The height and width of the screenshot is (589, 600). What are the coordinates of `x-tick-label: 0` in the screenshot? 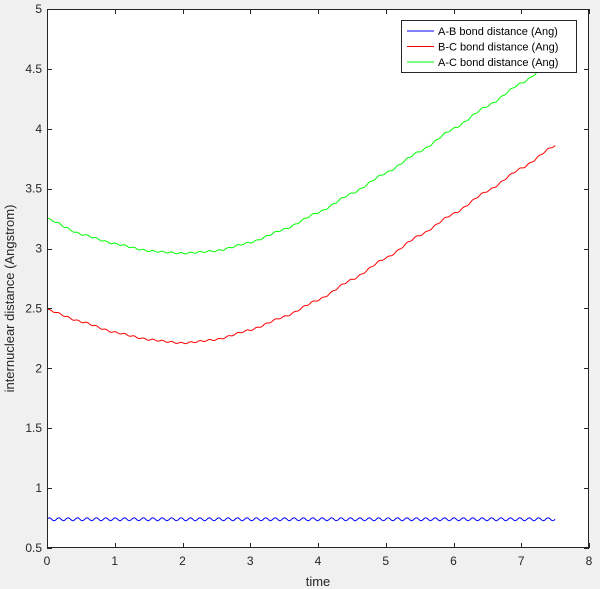 It's located at (47, 561).